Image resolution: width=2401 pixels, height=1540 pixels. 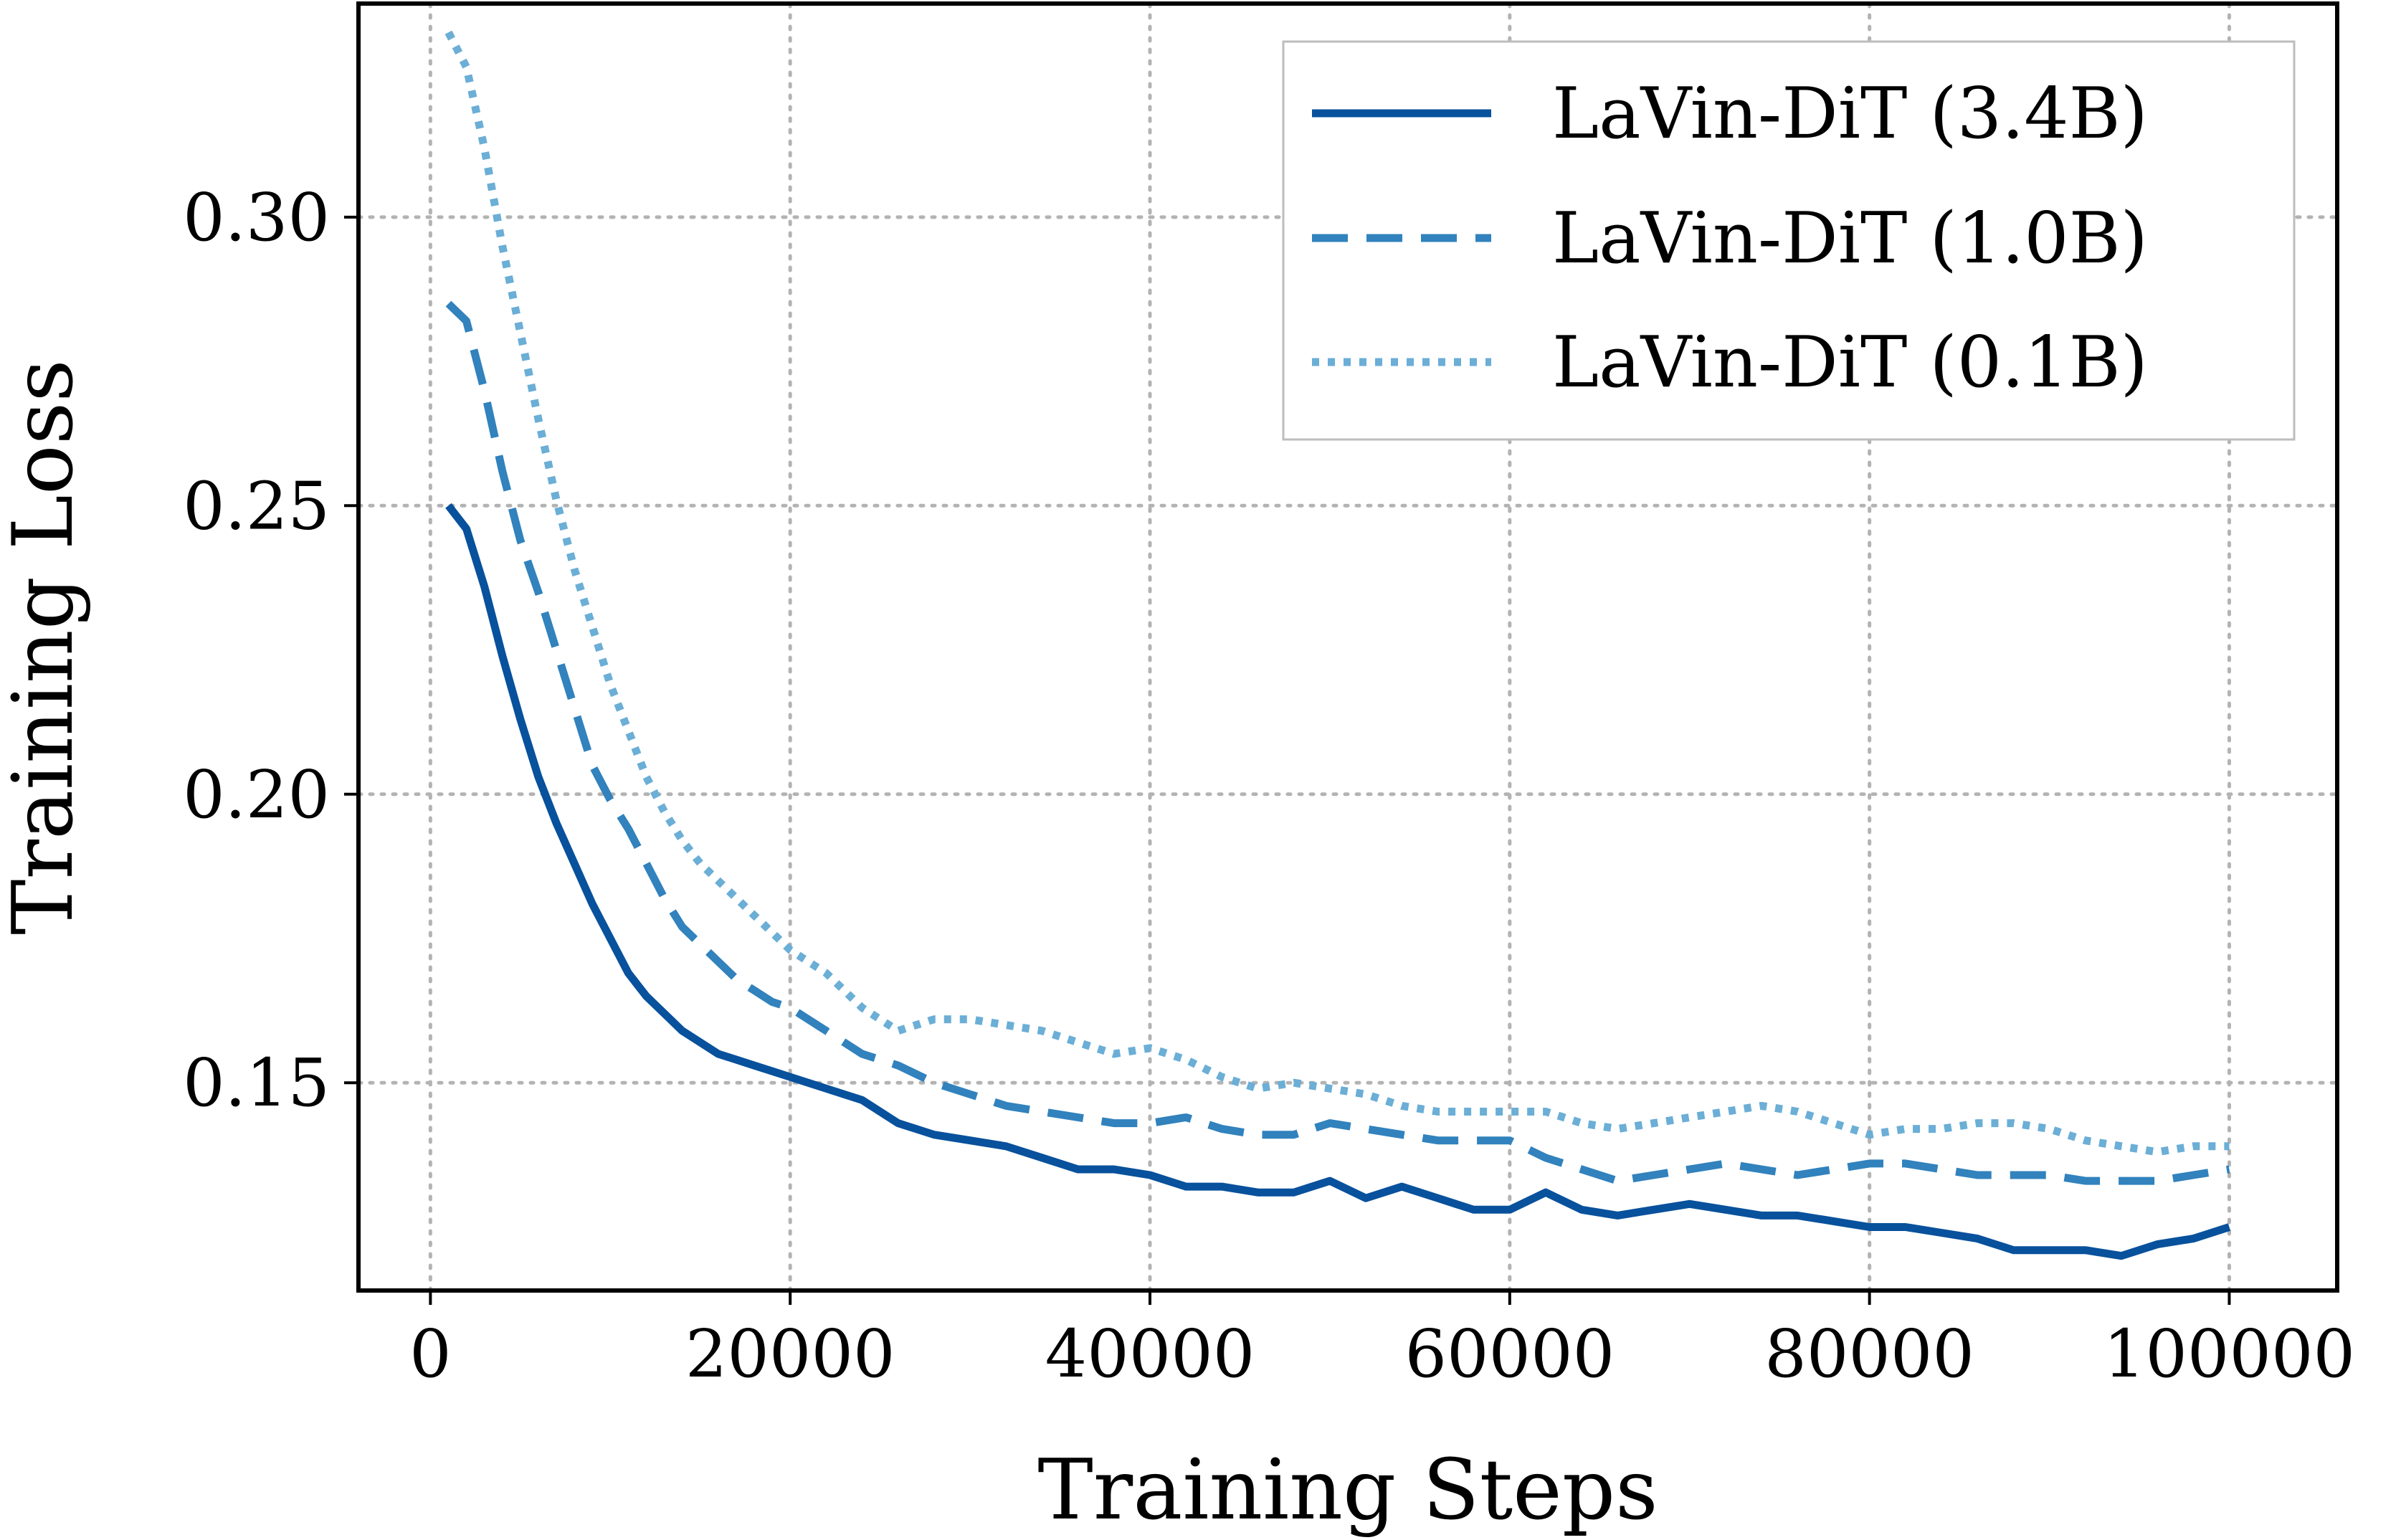 I want to click on x-axis-title: Training Steps, so click(x=1347, y=1490).